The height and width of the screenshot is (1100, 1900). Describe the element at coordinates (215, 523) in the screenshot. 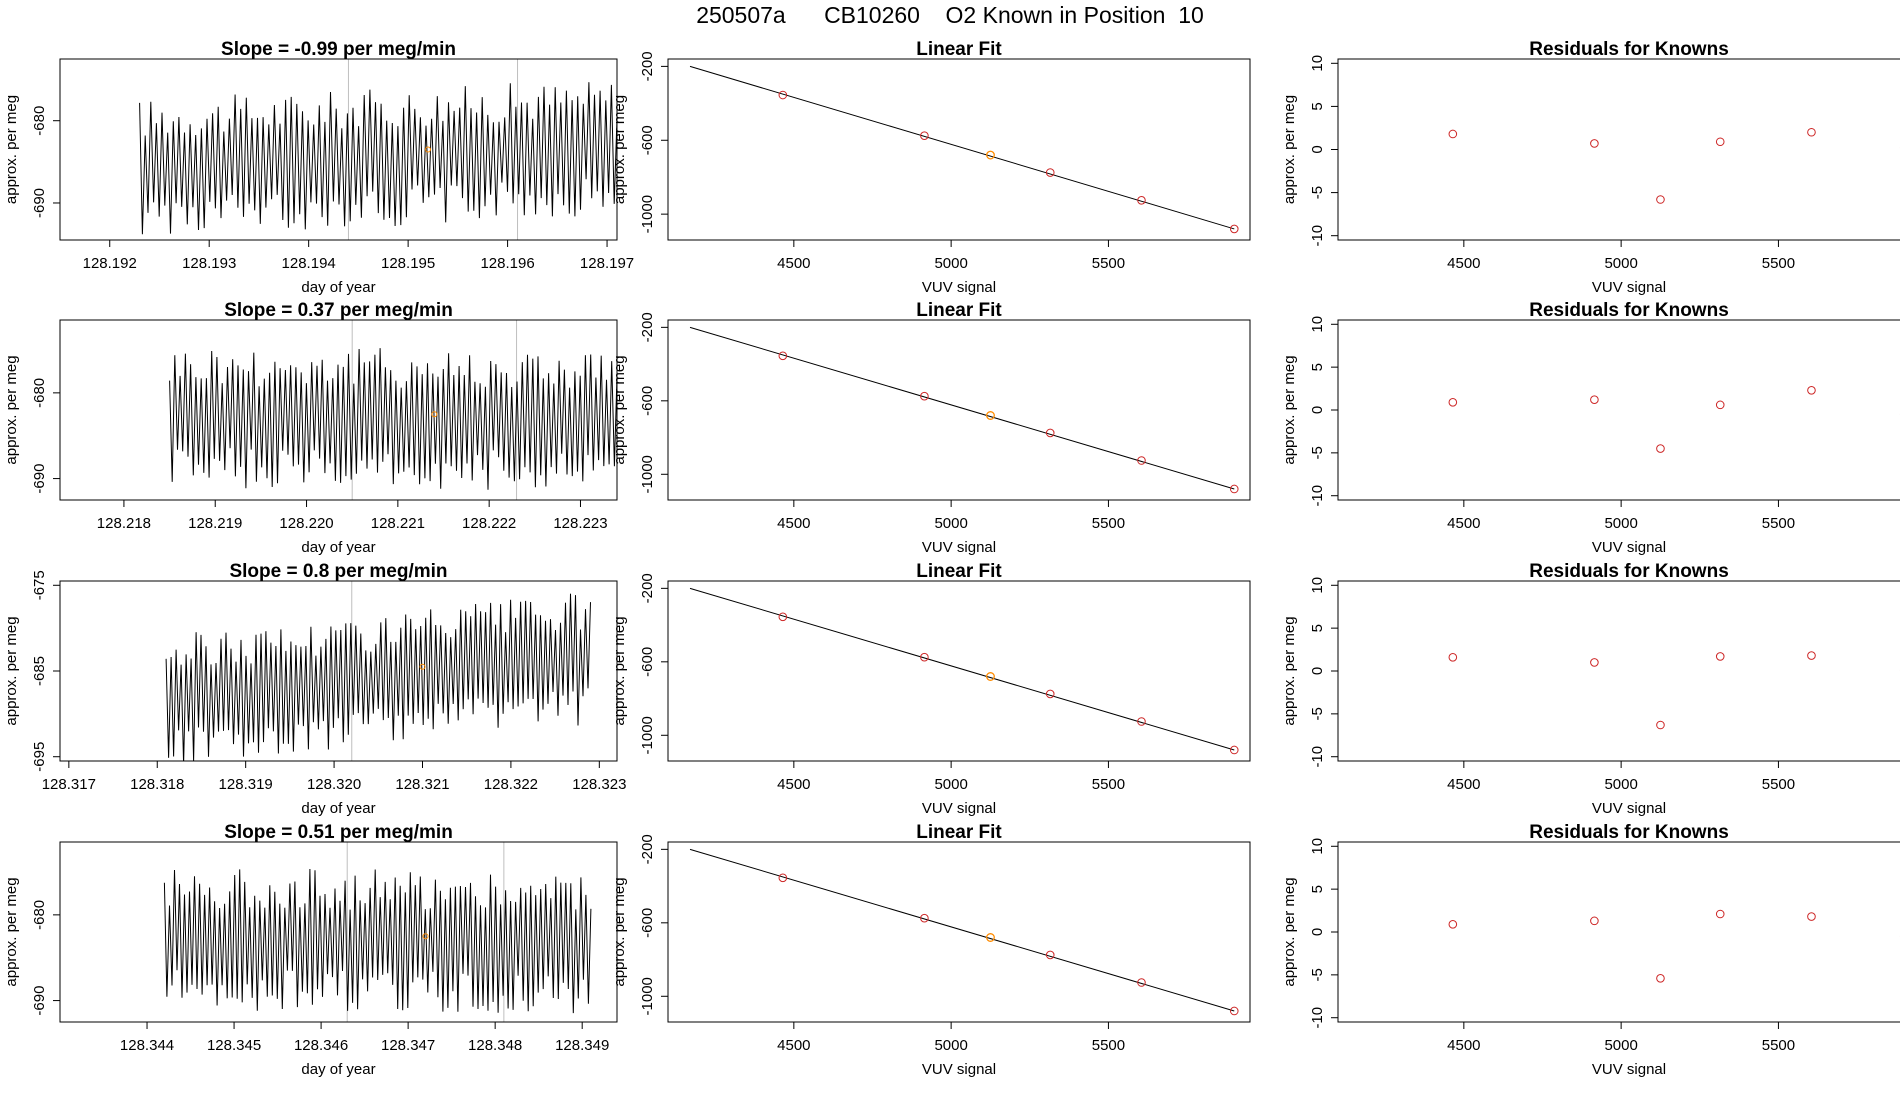

I see `x-tick-label: 128.219` at that location.